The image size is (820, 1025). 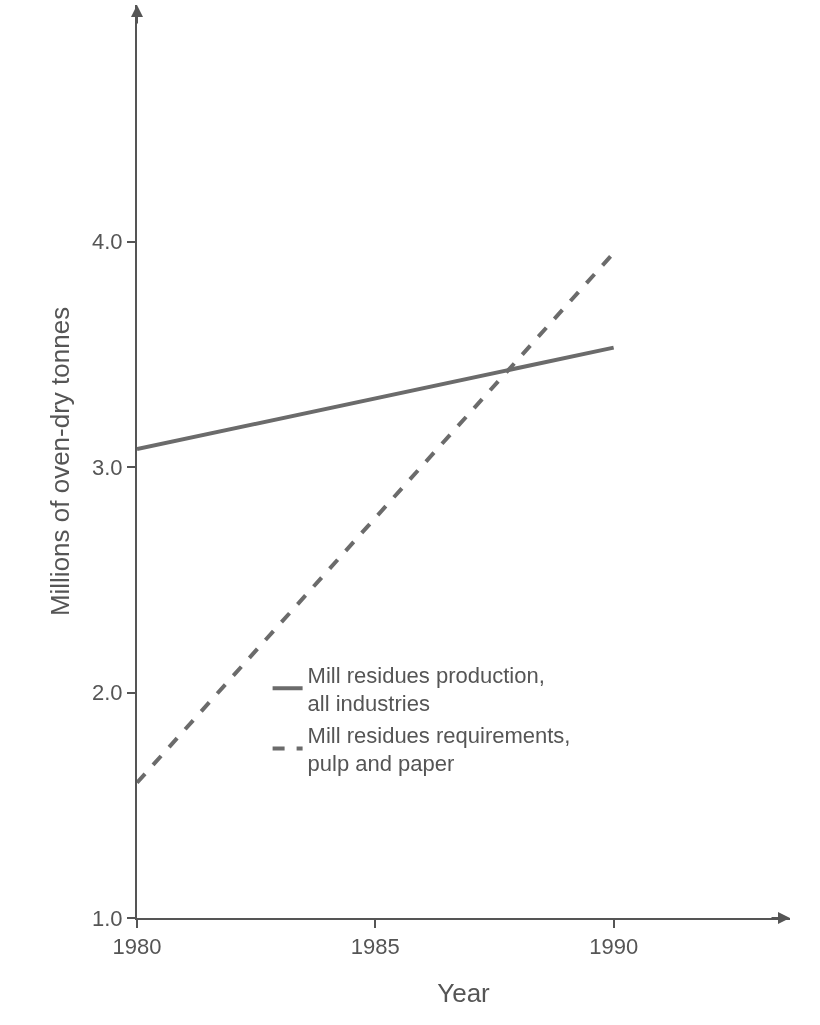 What do you see at coordinates (107, 693) in the screenshot?
I see `y-tick-label: 2.0` at bounding box center [107, 693].